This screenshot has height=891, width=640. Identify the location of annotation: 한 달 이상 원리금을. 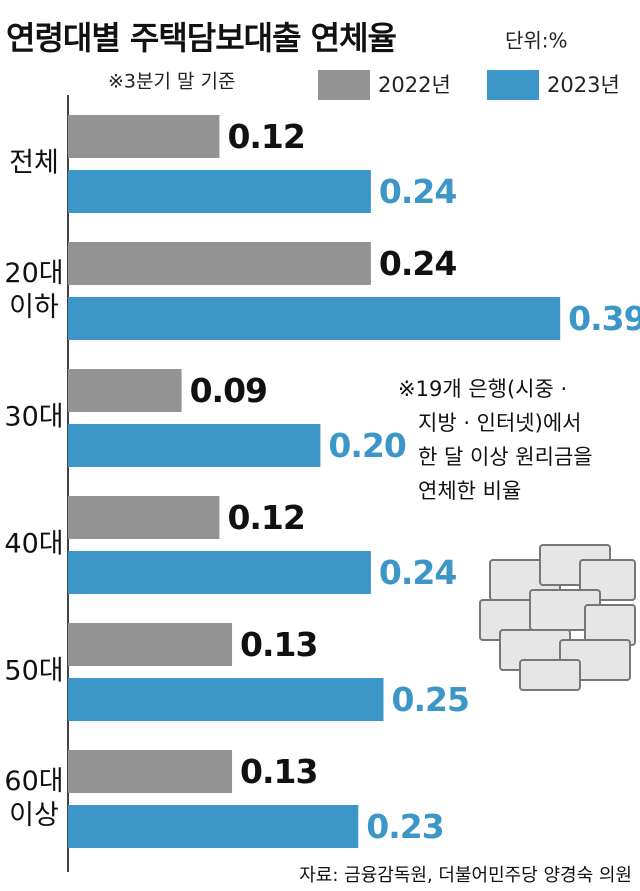
(505, 457).